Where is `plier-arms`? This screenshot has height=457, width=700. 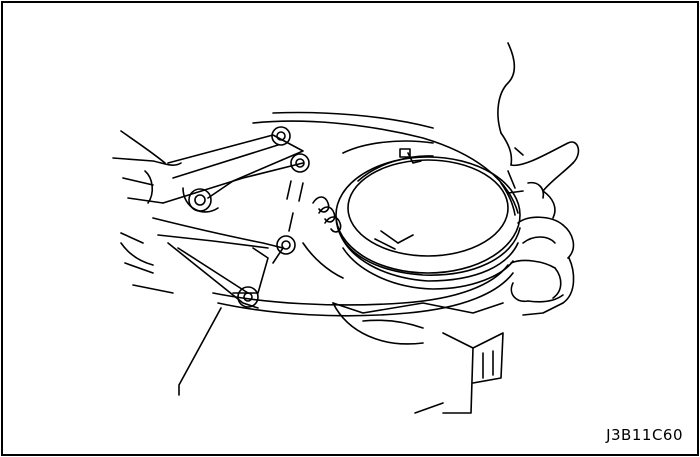
plier-arms is located at coordinates (228, 221).